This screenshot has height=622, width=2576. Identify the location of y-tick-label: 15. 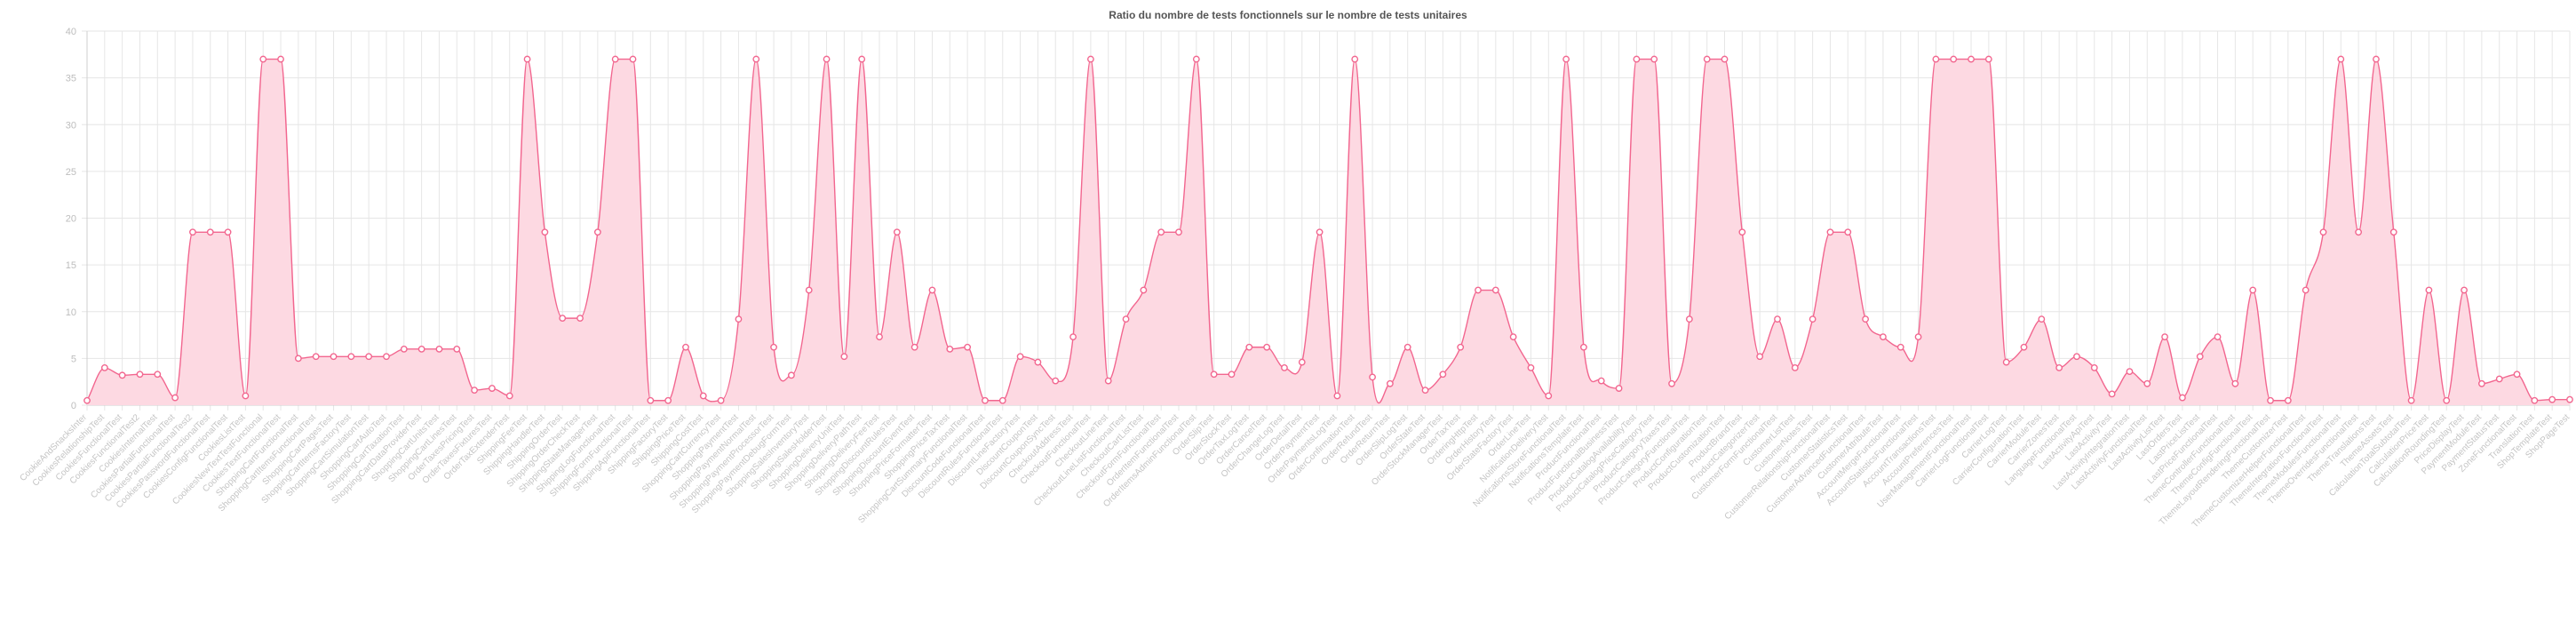
(71, 265).